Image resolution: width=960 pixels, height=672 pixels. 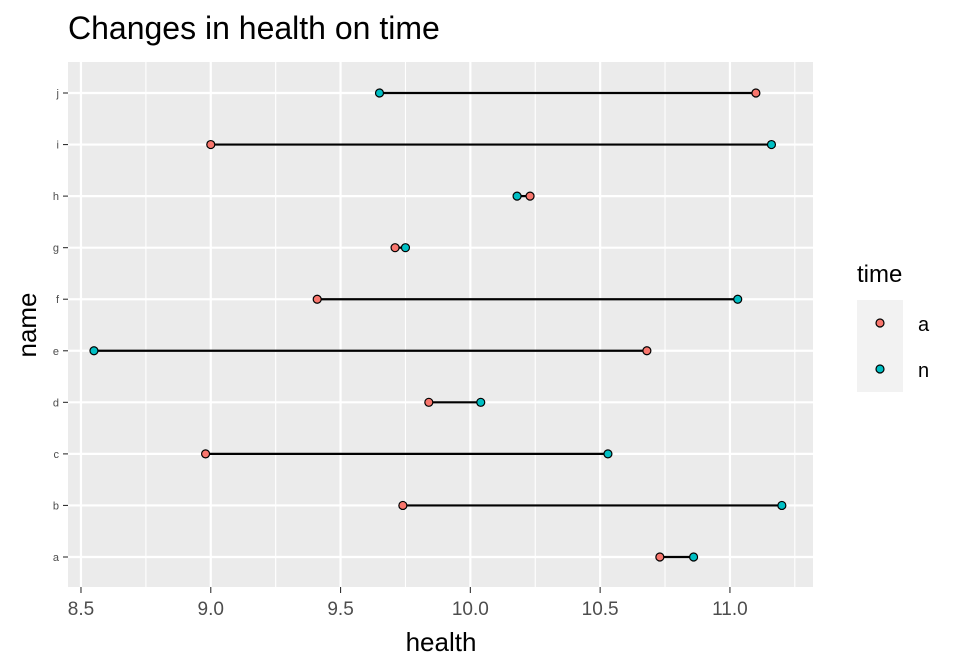 What do you see at coordinates (56, 249) in the screenshot?
I see `y-tick-label: g` at bounding box center [56, 249].